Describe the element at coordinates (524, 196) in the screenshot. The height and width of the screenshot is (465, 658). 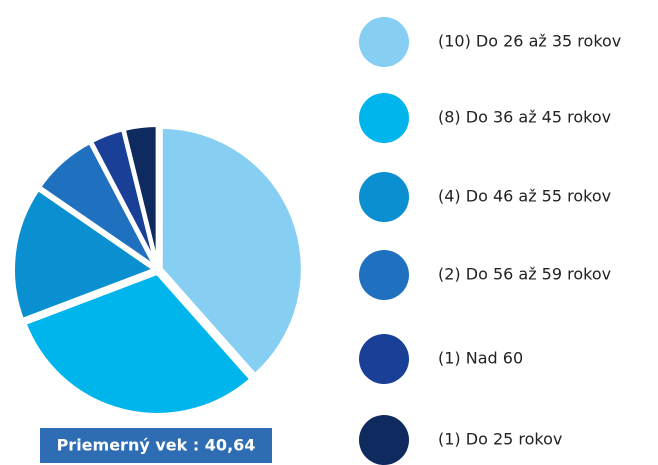
I see `legend-label: (4) Do 46 až 55 rokov` at that location.